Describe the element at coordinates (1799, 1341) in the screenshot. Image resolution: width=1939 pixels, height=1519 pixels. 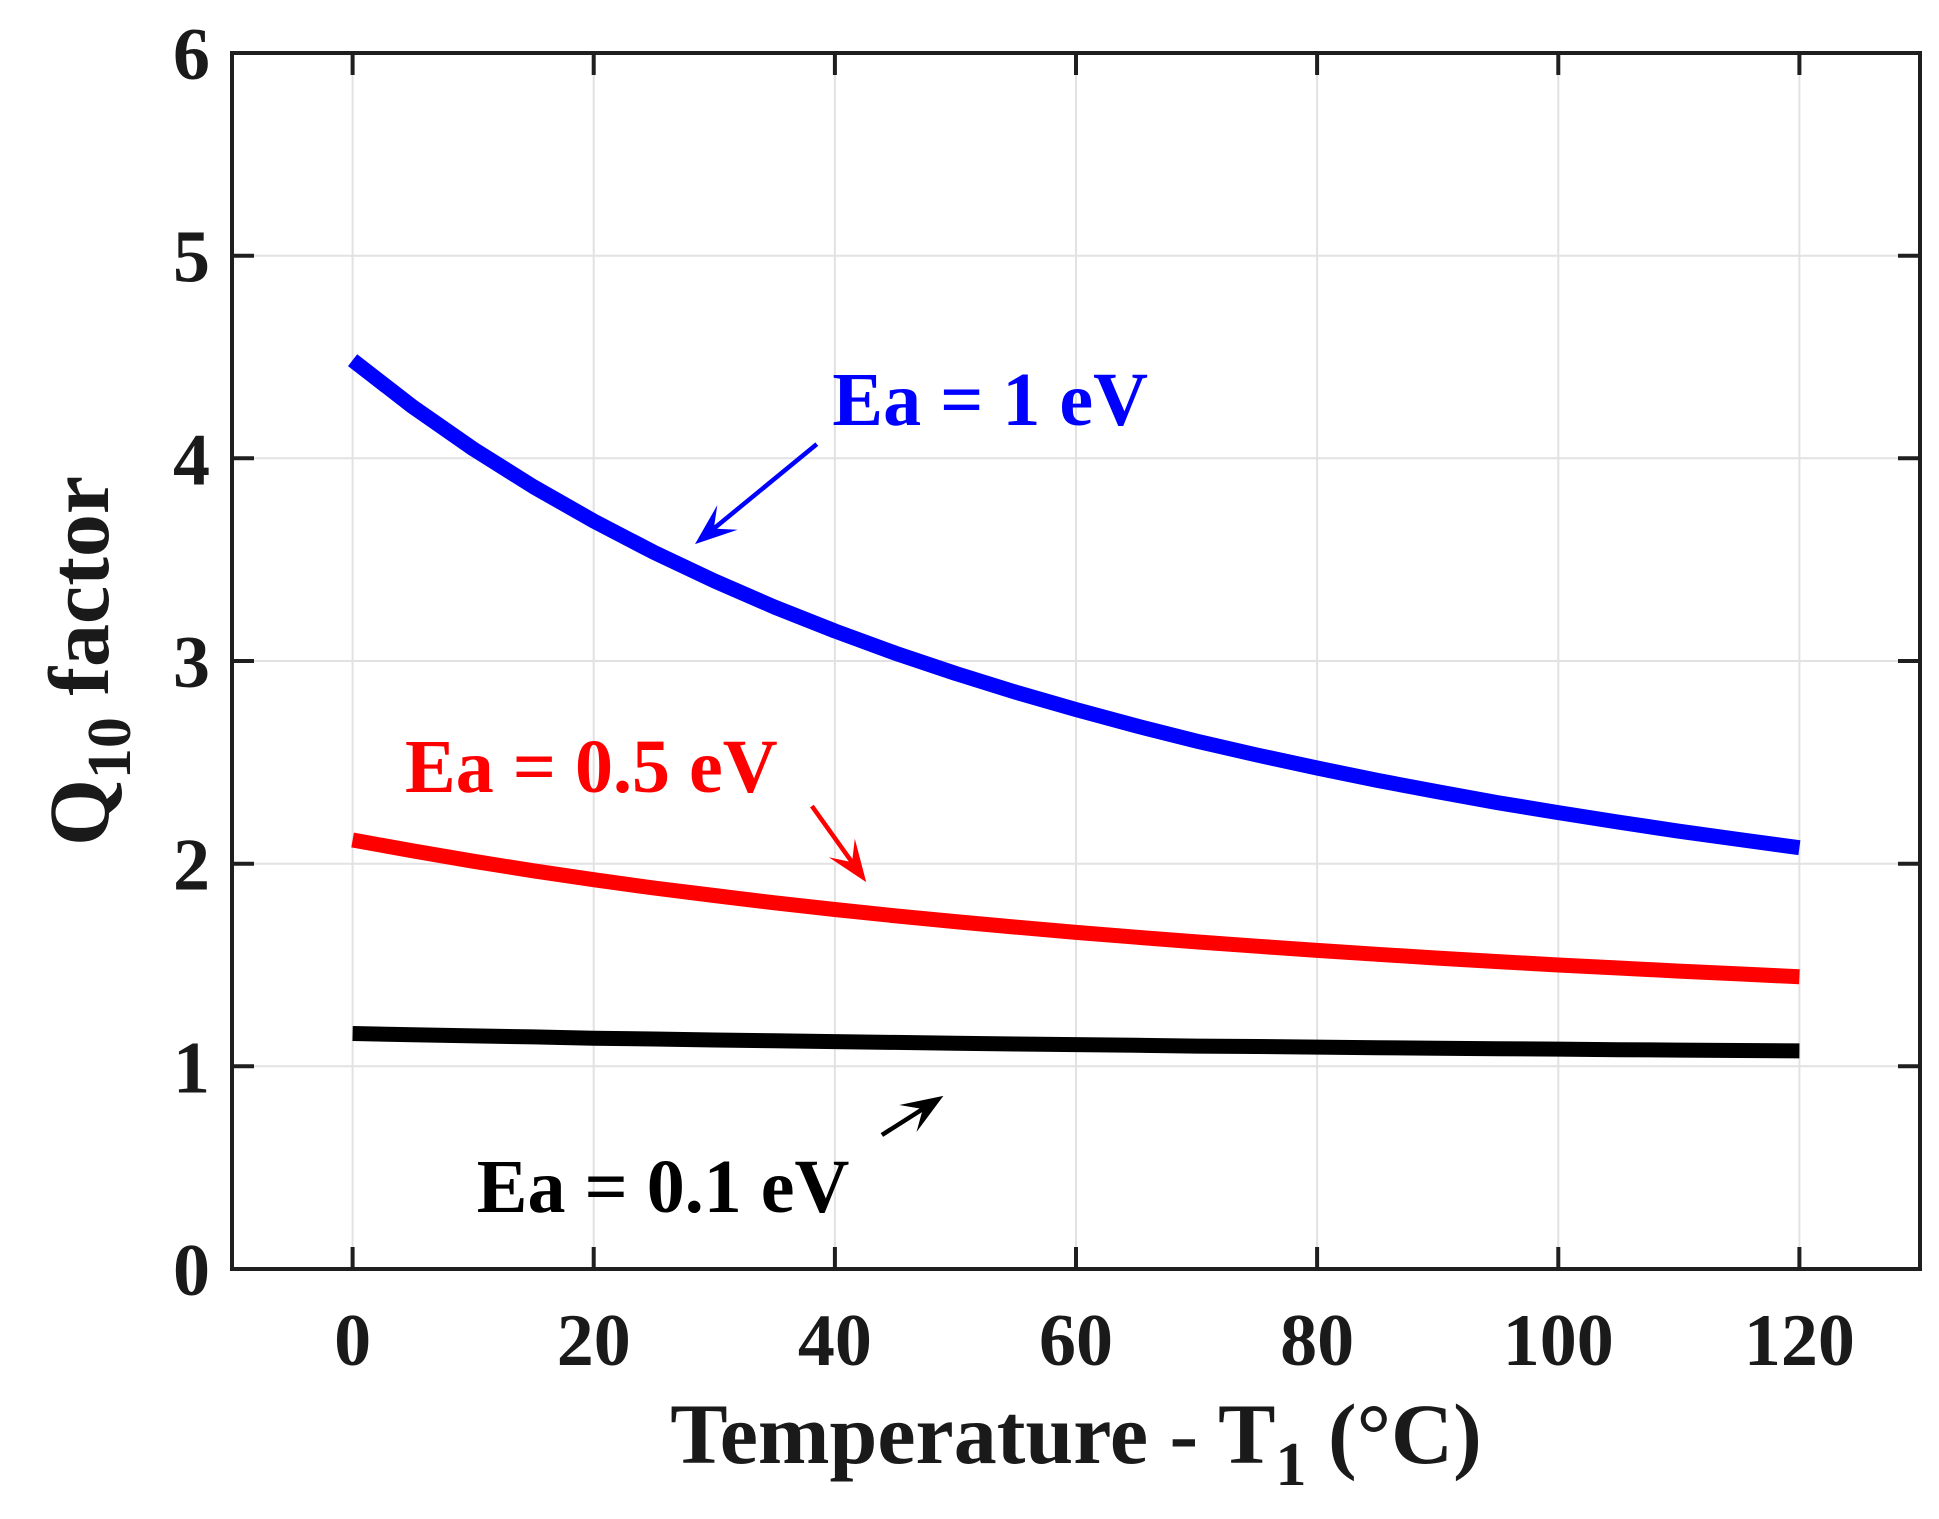
I see `x-tick-label: 120` at that location.